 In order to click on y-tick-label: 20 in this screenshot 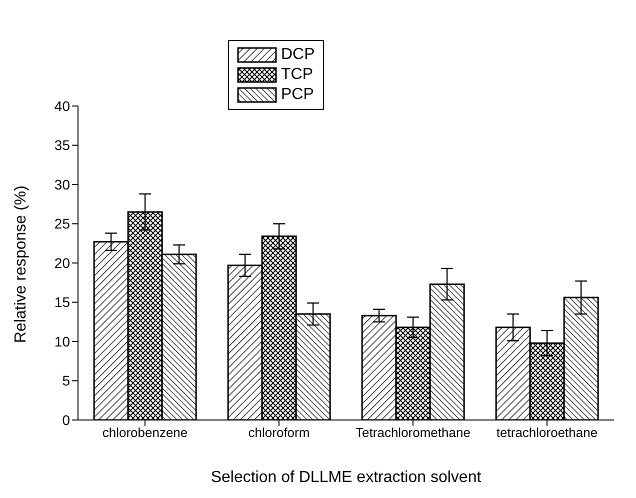, I will do `click(62, 262)`.